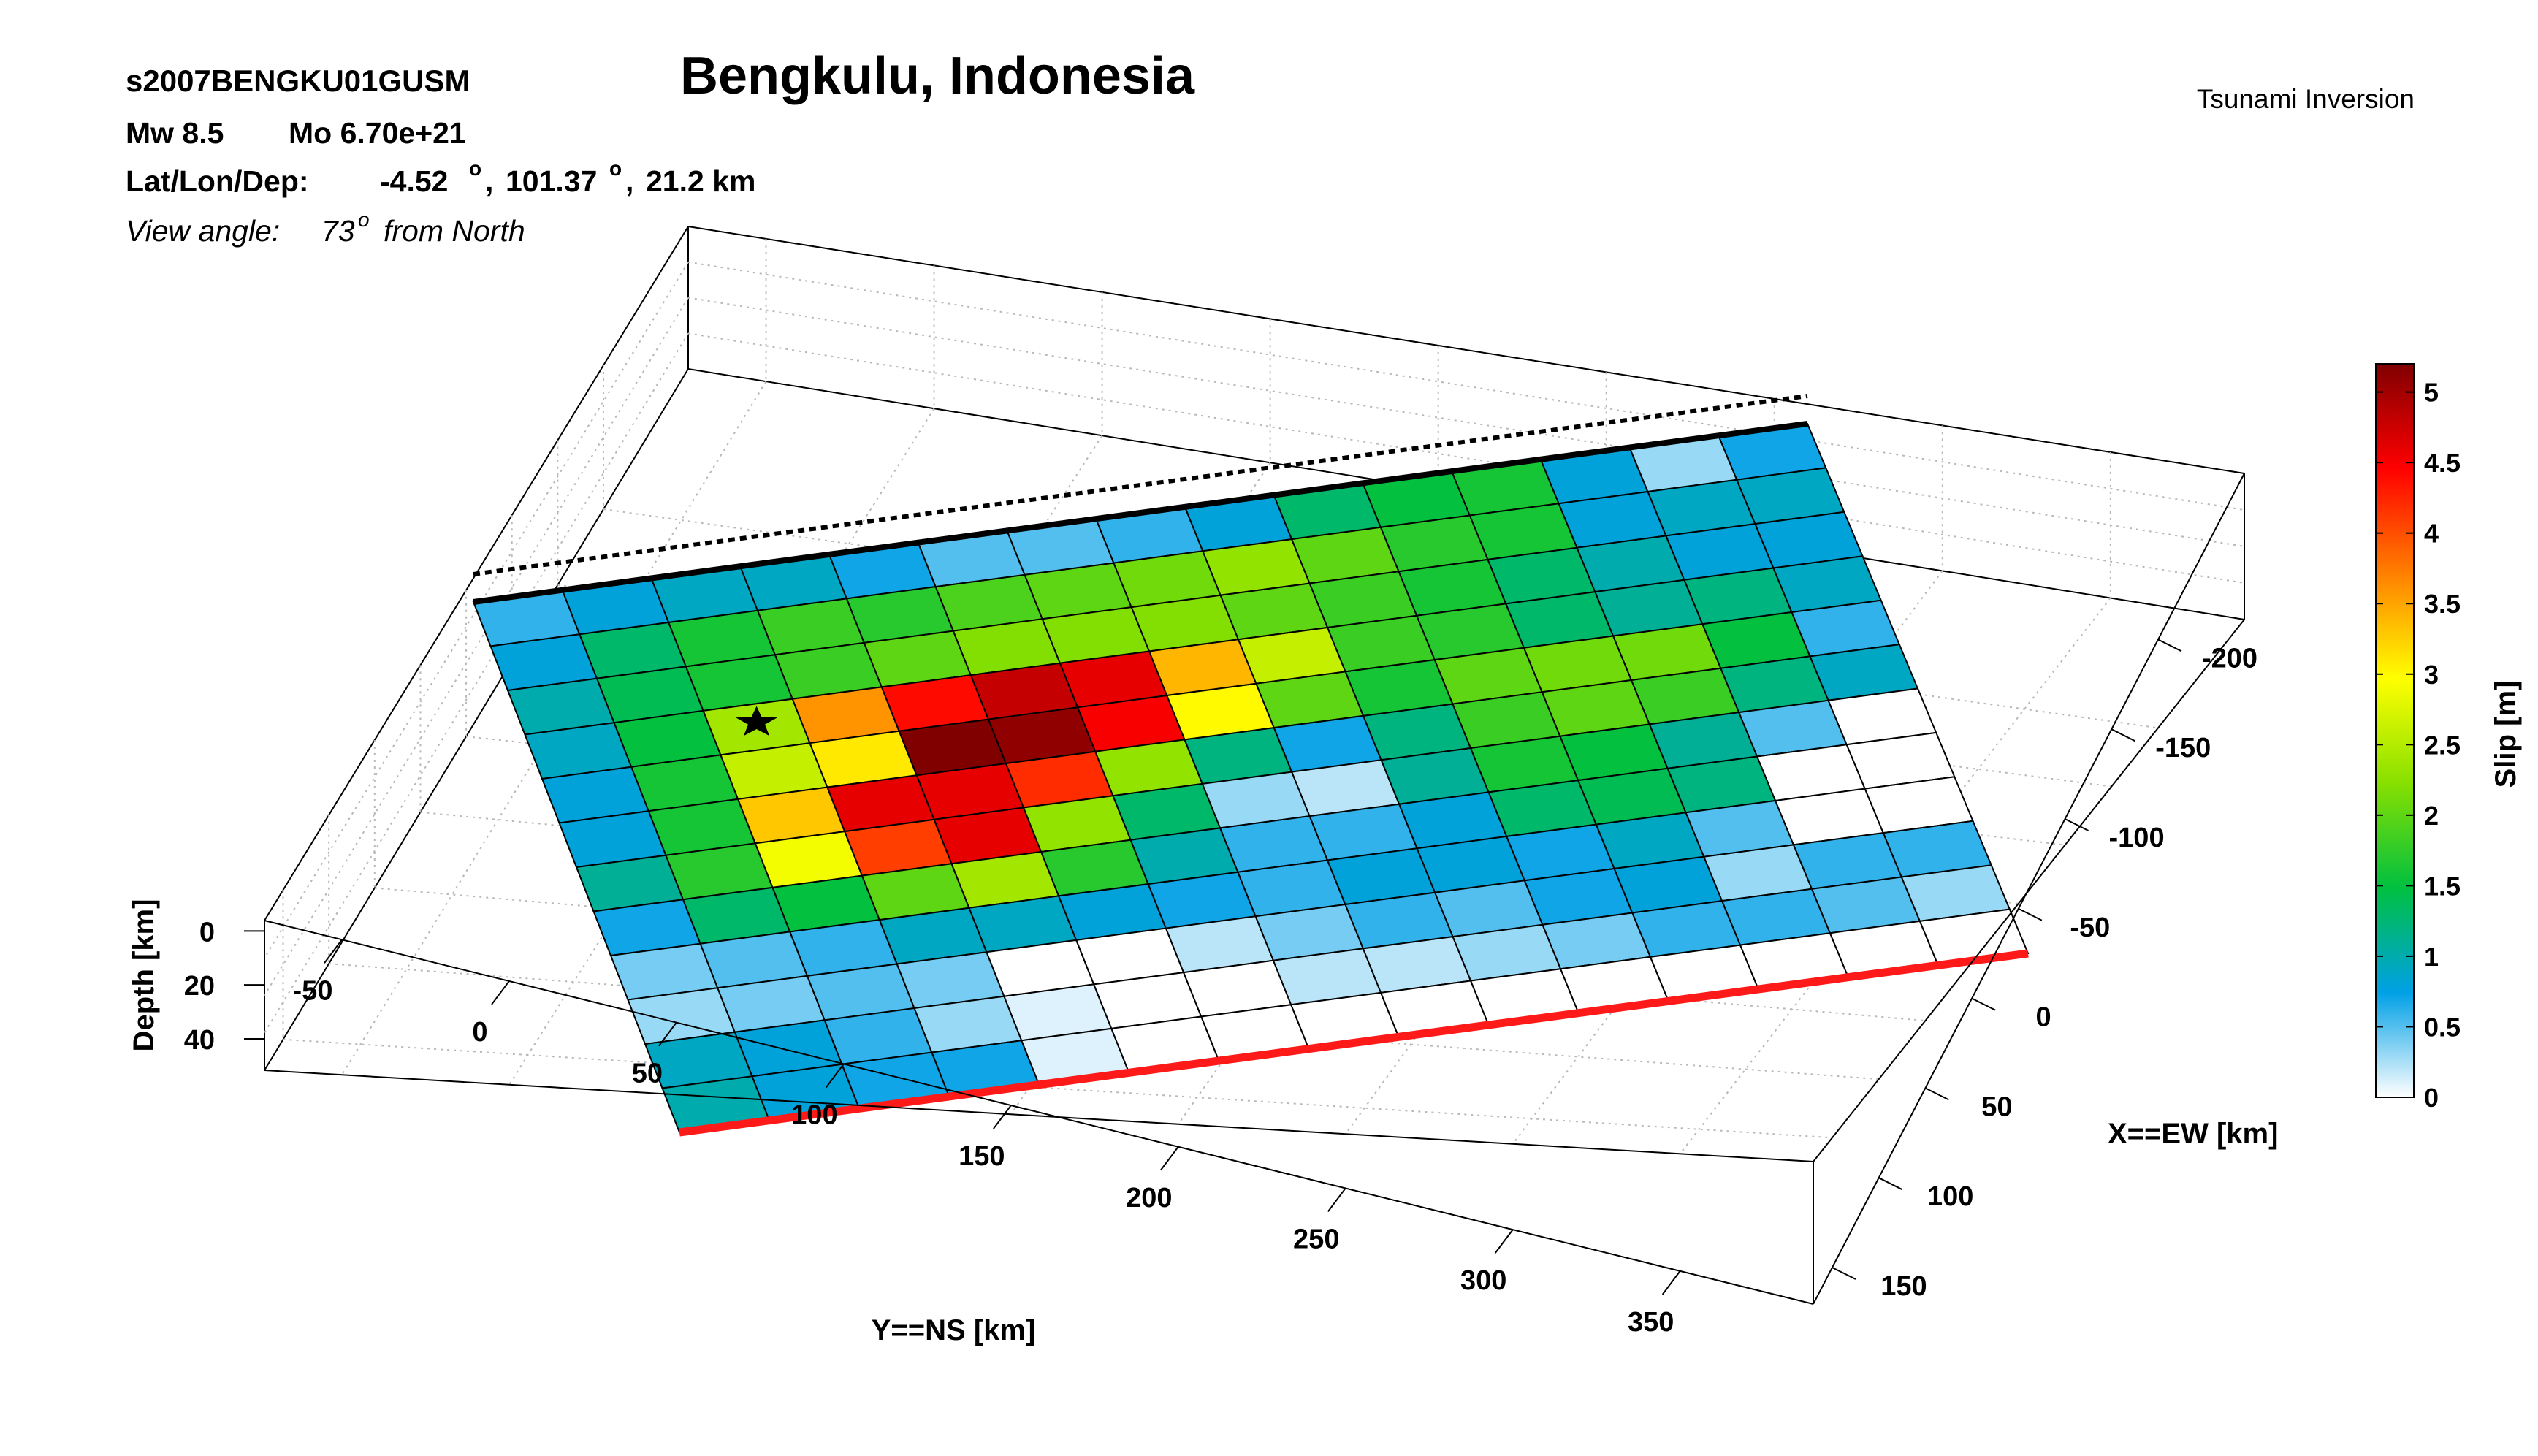 The height and width of the screenshot is (1456, 2538). I want to click on fault-projection-dashed, so click(1141, 485).